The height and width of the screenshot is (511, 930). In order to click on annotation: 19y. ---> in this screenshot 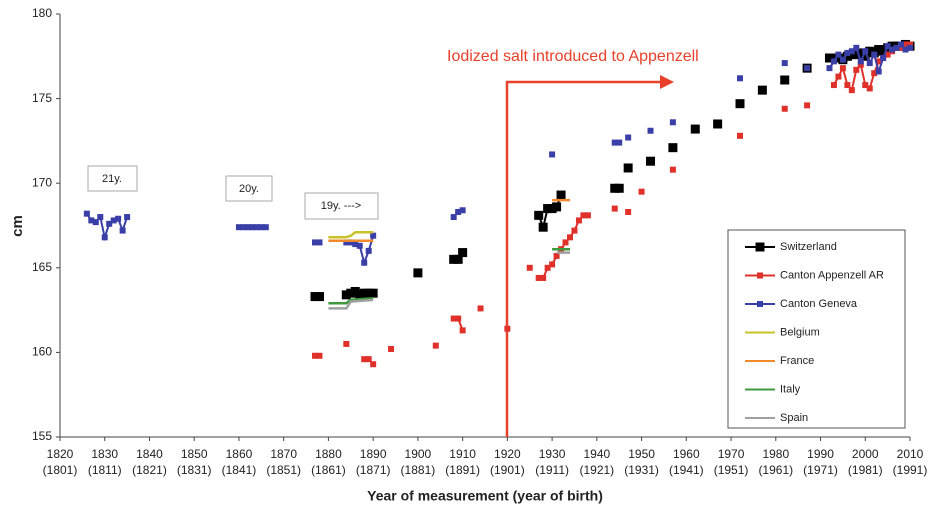, I will do `click(341, 206)`.